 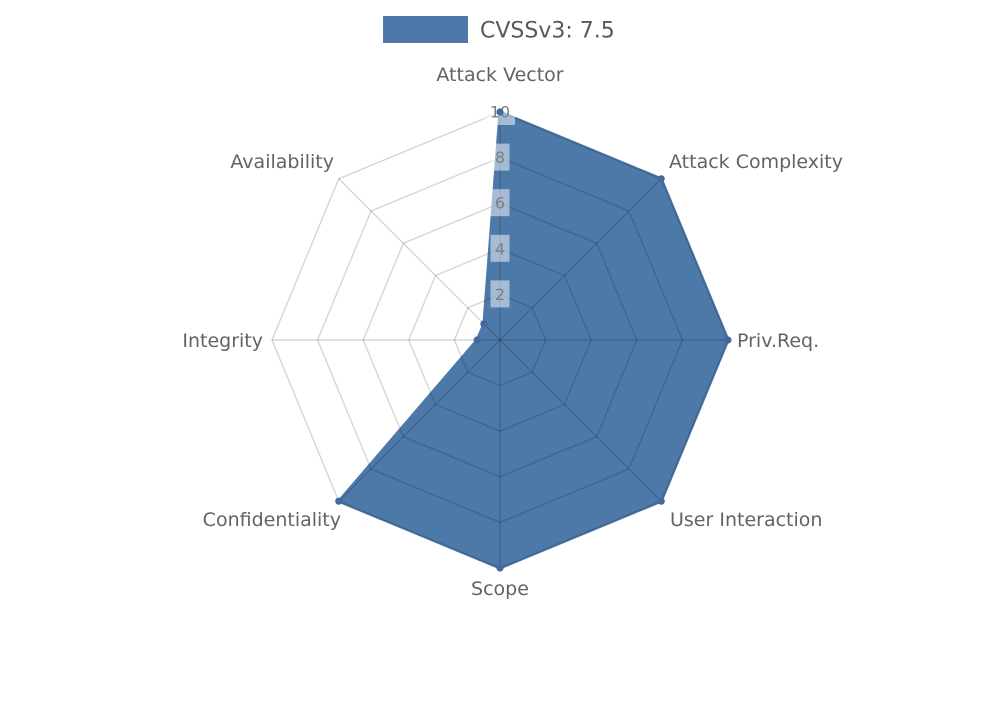 What do you see at coordinates (756, 162) in the screenshot?
I see `axis-label-attack-complexity: Attack Complexity` at bounding box center [756, 162].